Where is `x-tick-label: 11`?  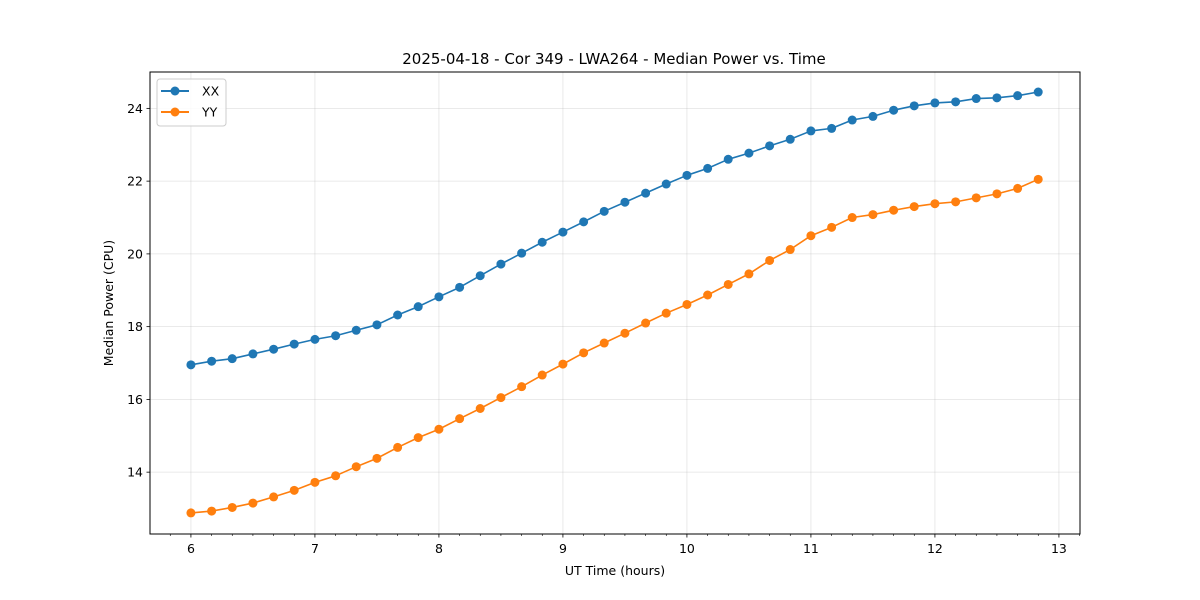
x-tick-label: 11 is located at coordinates (811, 548).